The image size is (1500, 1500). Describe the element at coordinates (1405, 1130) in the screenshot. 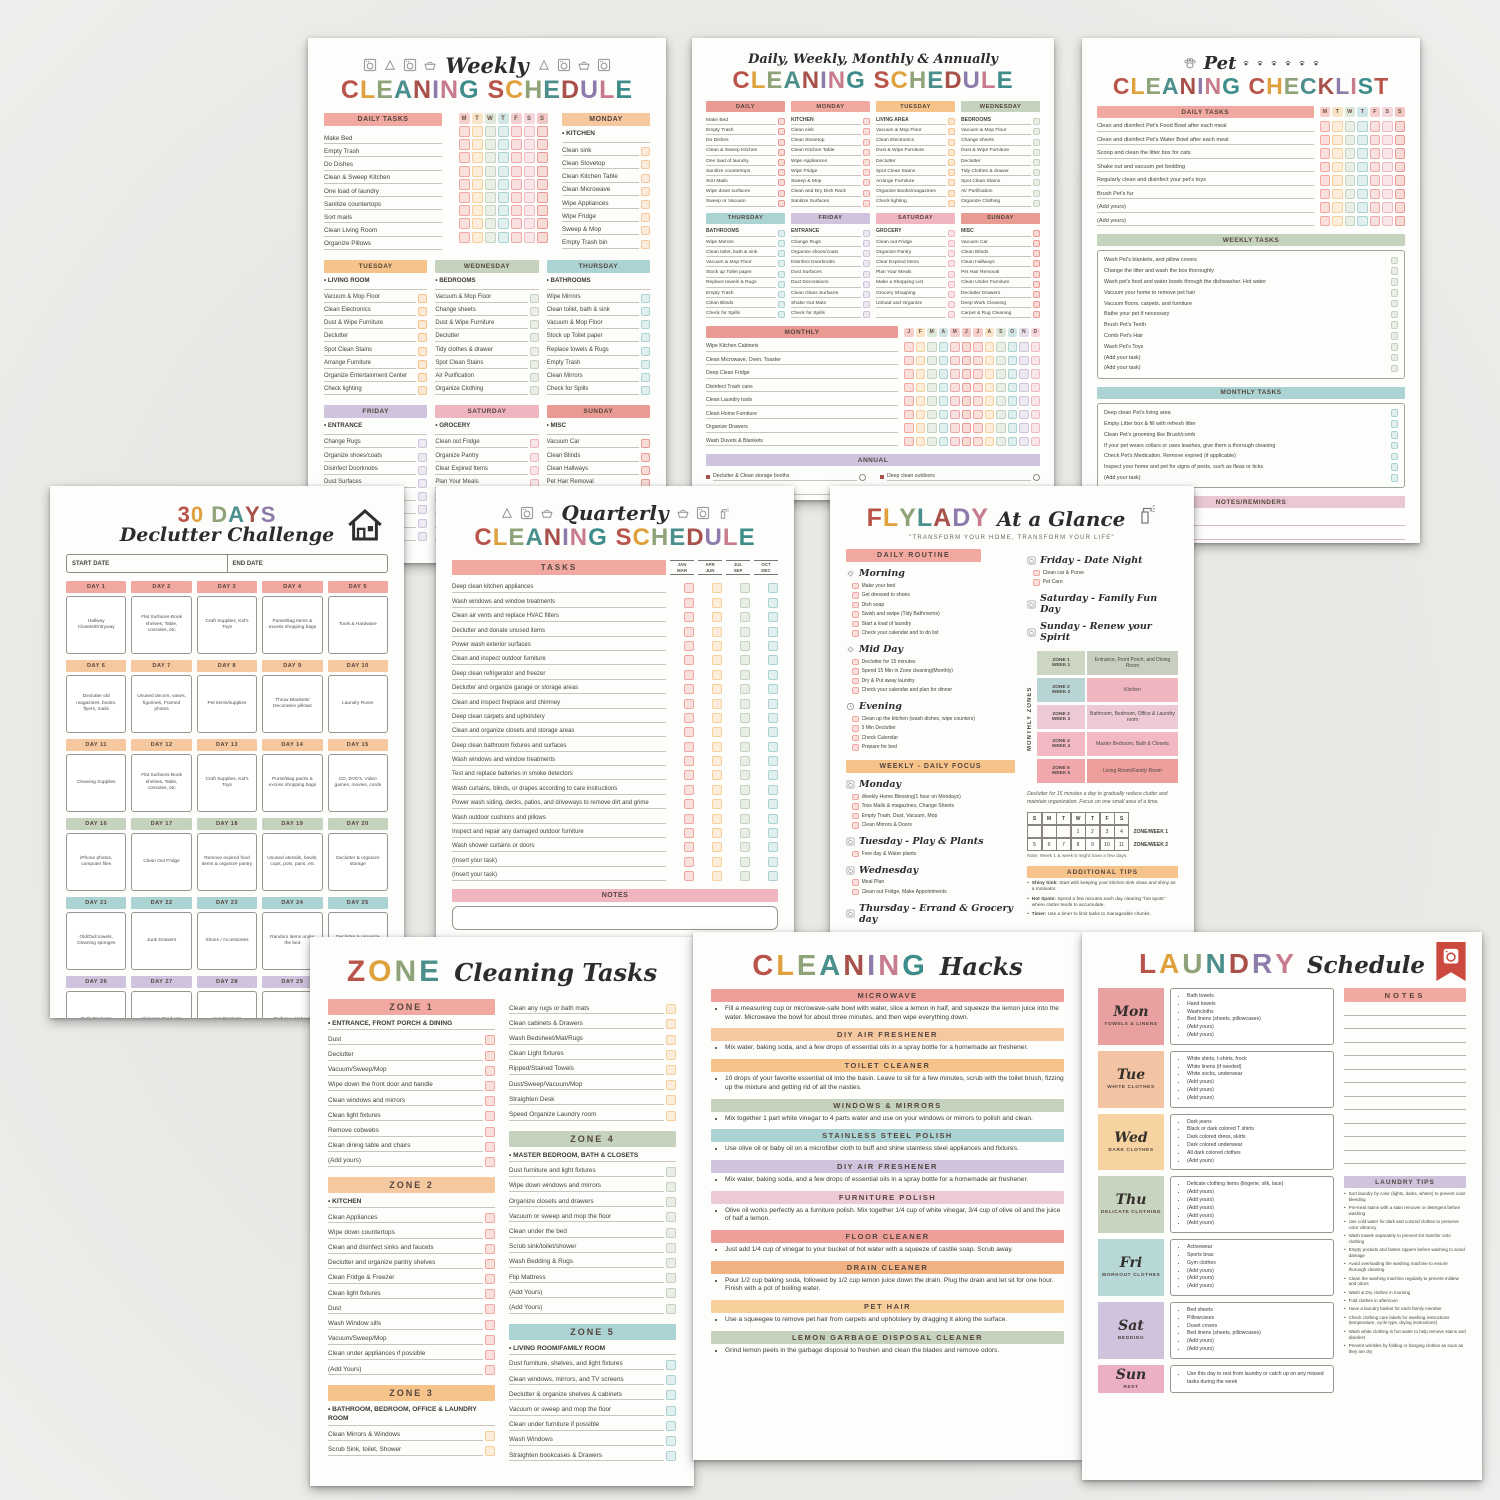

I see `notes-line` at that location.